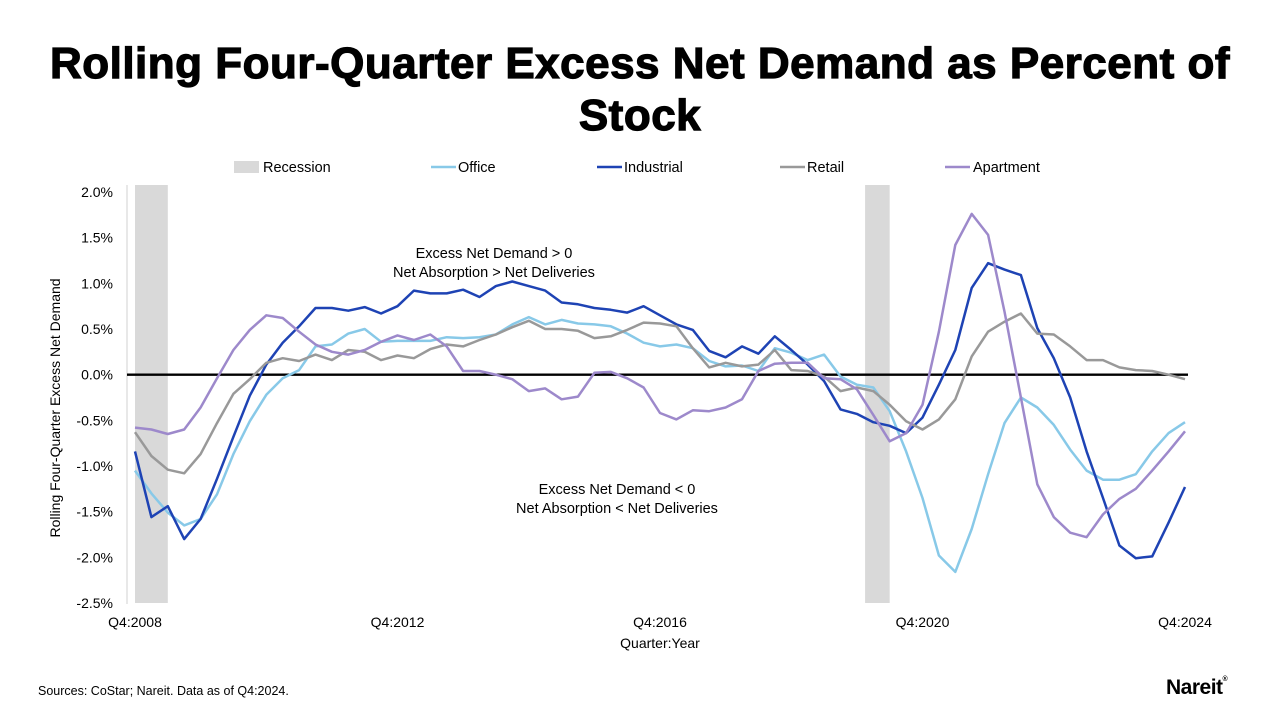 Image resolution: width=1280 pixels, height=720 pixels. I want to click on logo-text: Nareit, so click(1194, 687).